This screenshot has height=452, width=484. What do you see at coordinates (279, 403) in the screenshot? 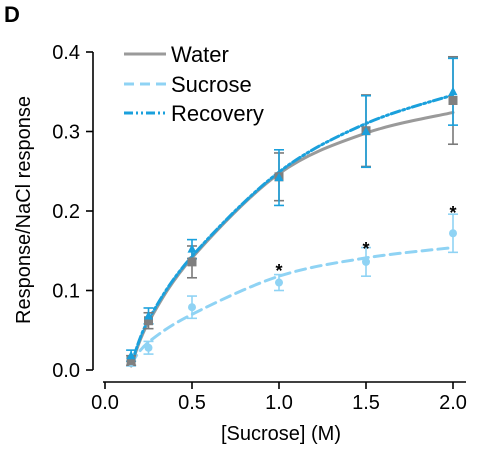
I see `x-tick-label: 1.0` at bounding box center [279, 403].